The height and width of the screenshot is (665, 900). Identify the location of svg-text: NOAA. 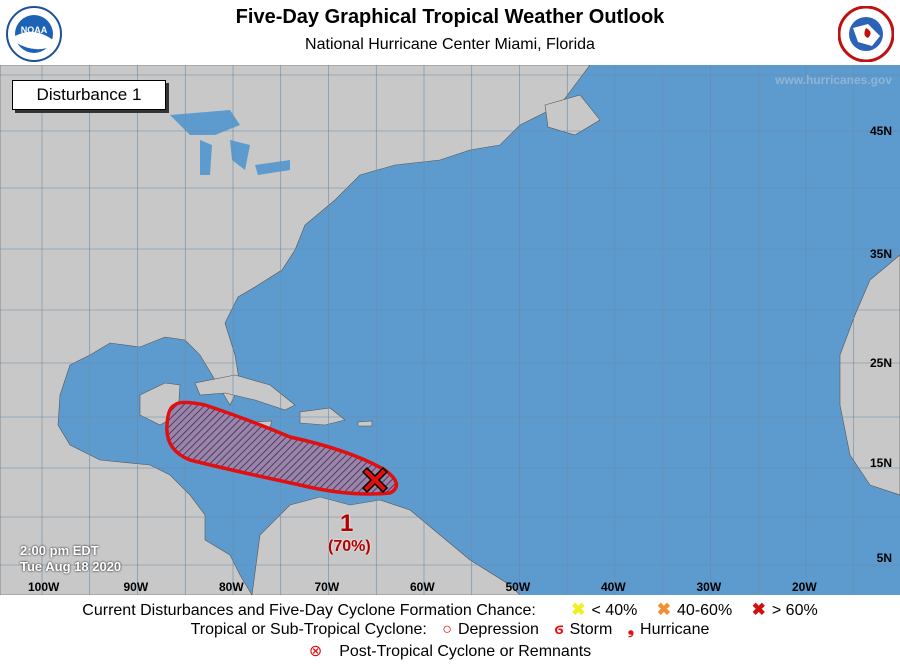
(34, 30).